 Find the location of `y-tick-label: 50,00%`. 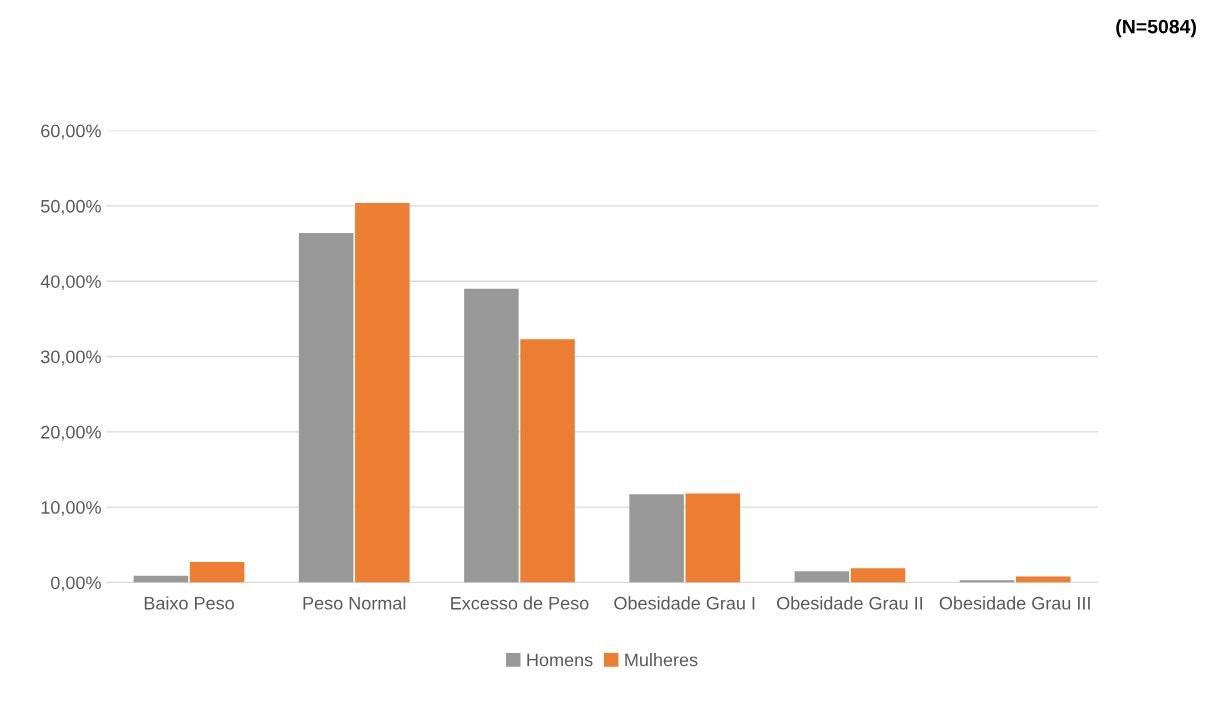

y-tick-label: 50,00% is located at coordinates (71, 207).